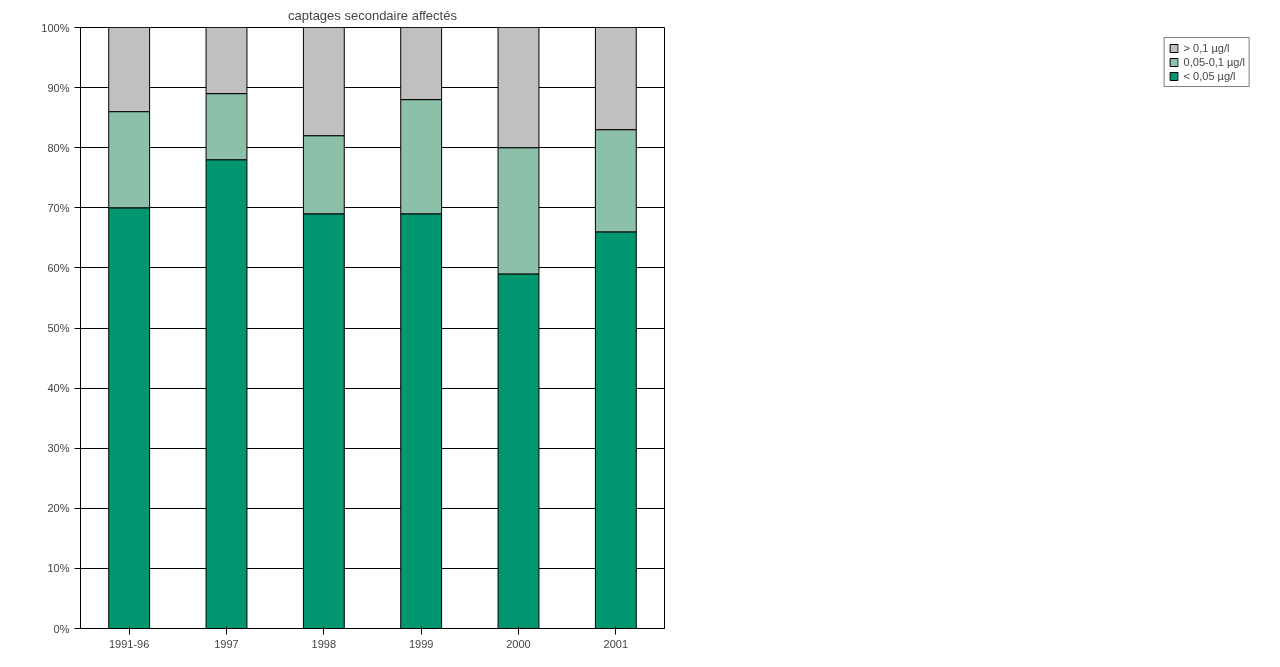 The height and width of the screenshot is (667, 1280). What do you see at coordinates (1214, 62) in the screenshot?
I see `legend-label: 0,05-0,1 µg/l` at bounding box center [1214, 62].